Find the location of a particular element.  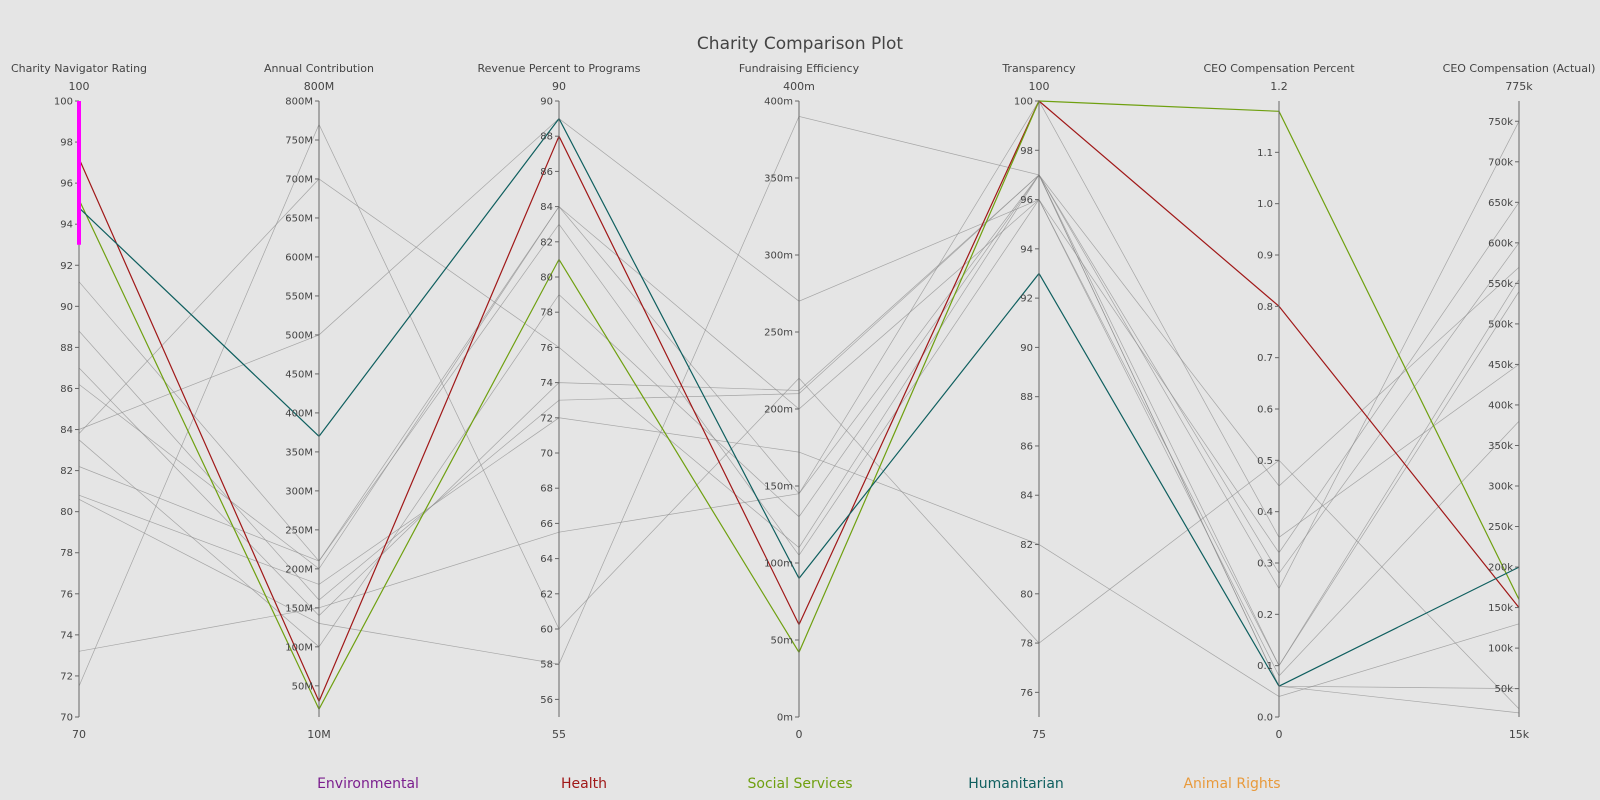

tick-label: 88 is located at coordinates (66, 348).